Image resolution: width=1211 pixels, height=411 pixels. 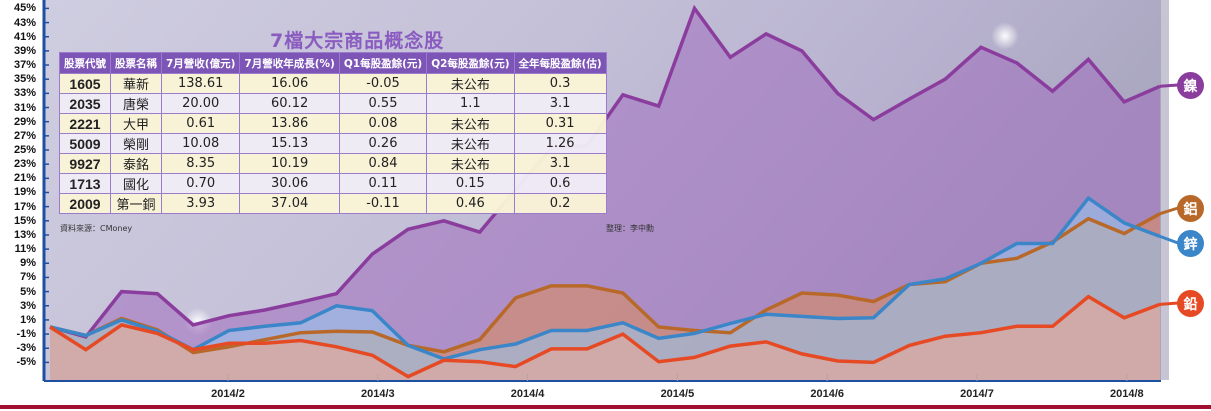 I want to click on cell-name: 國化, so click(x=136, y=183).